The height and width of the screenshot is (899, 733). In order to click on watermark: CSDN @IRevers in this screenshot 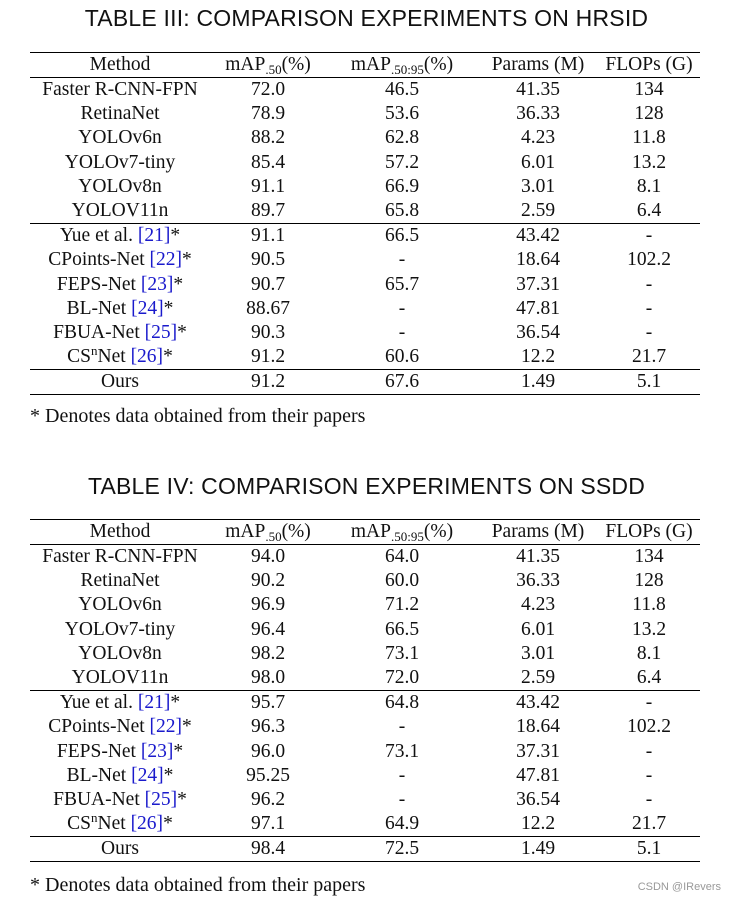, I will do `click(679, 887)`.